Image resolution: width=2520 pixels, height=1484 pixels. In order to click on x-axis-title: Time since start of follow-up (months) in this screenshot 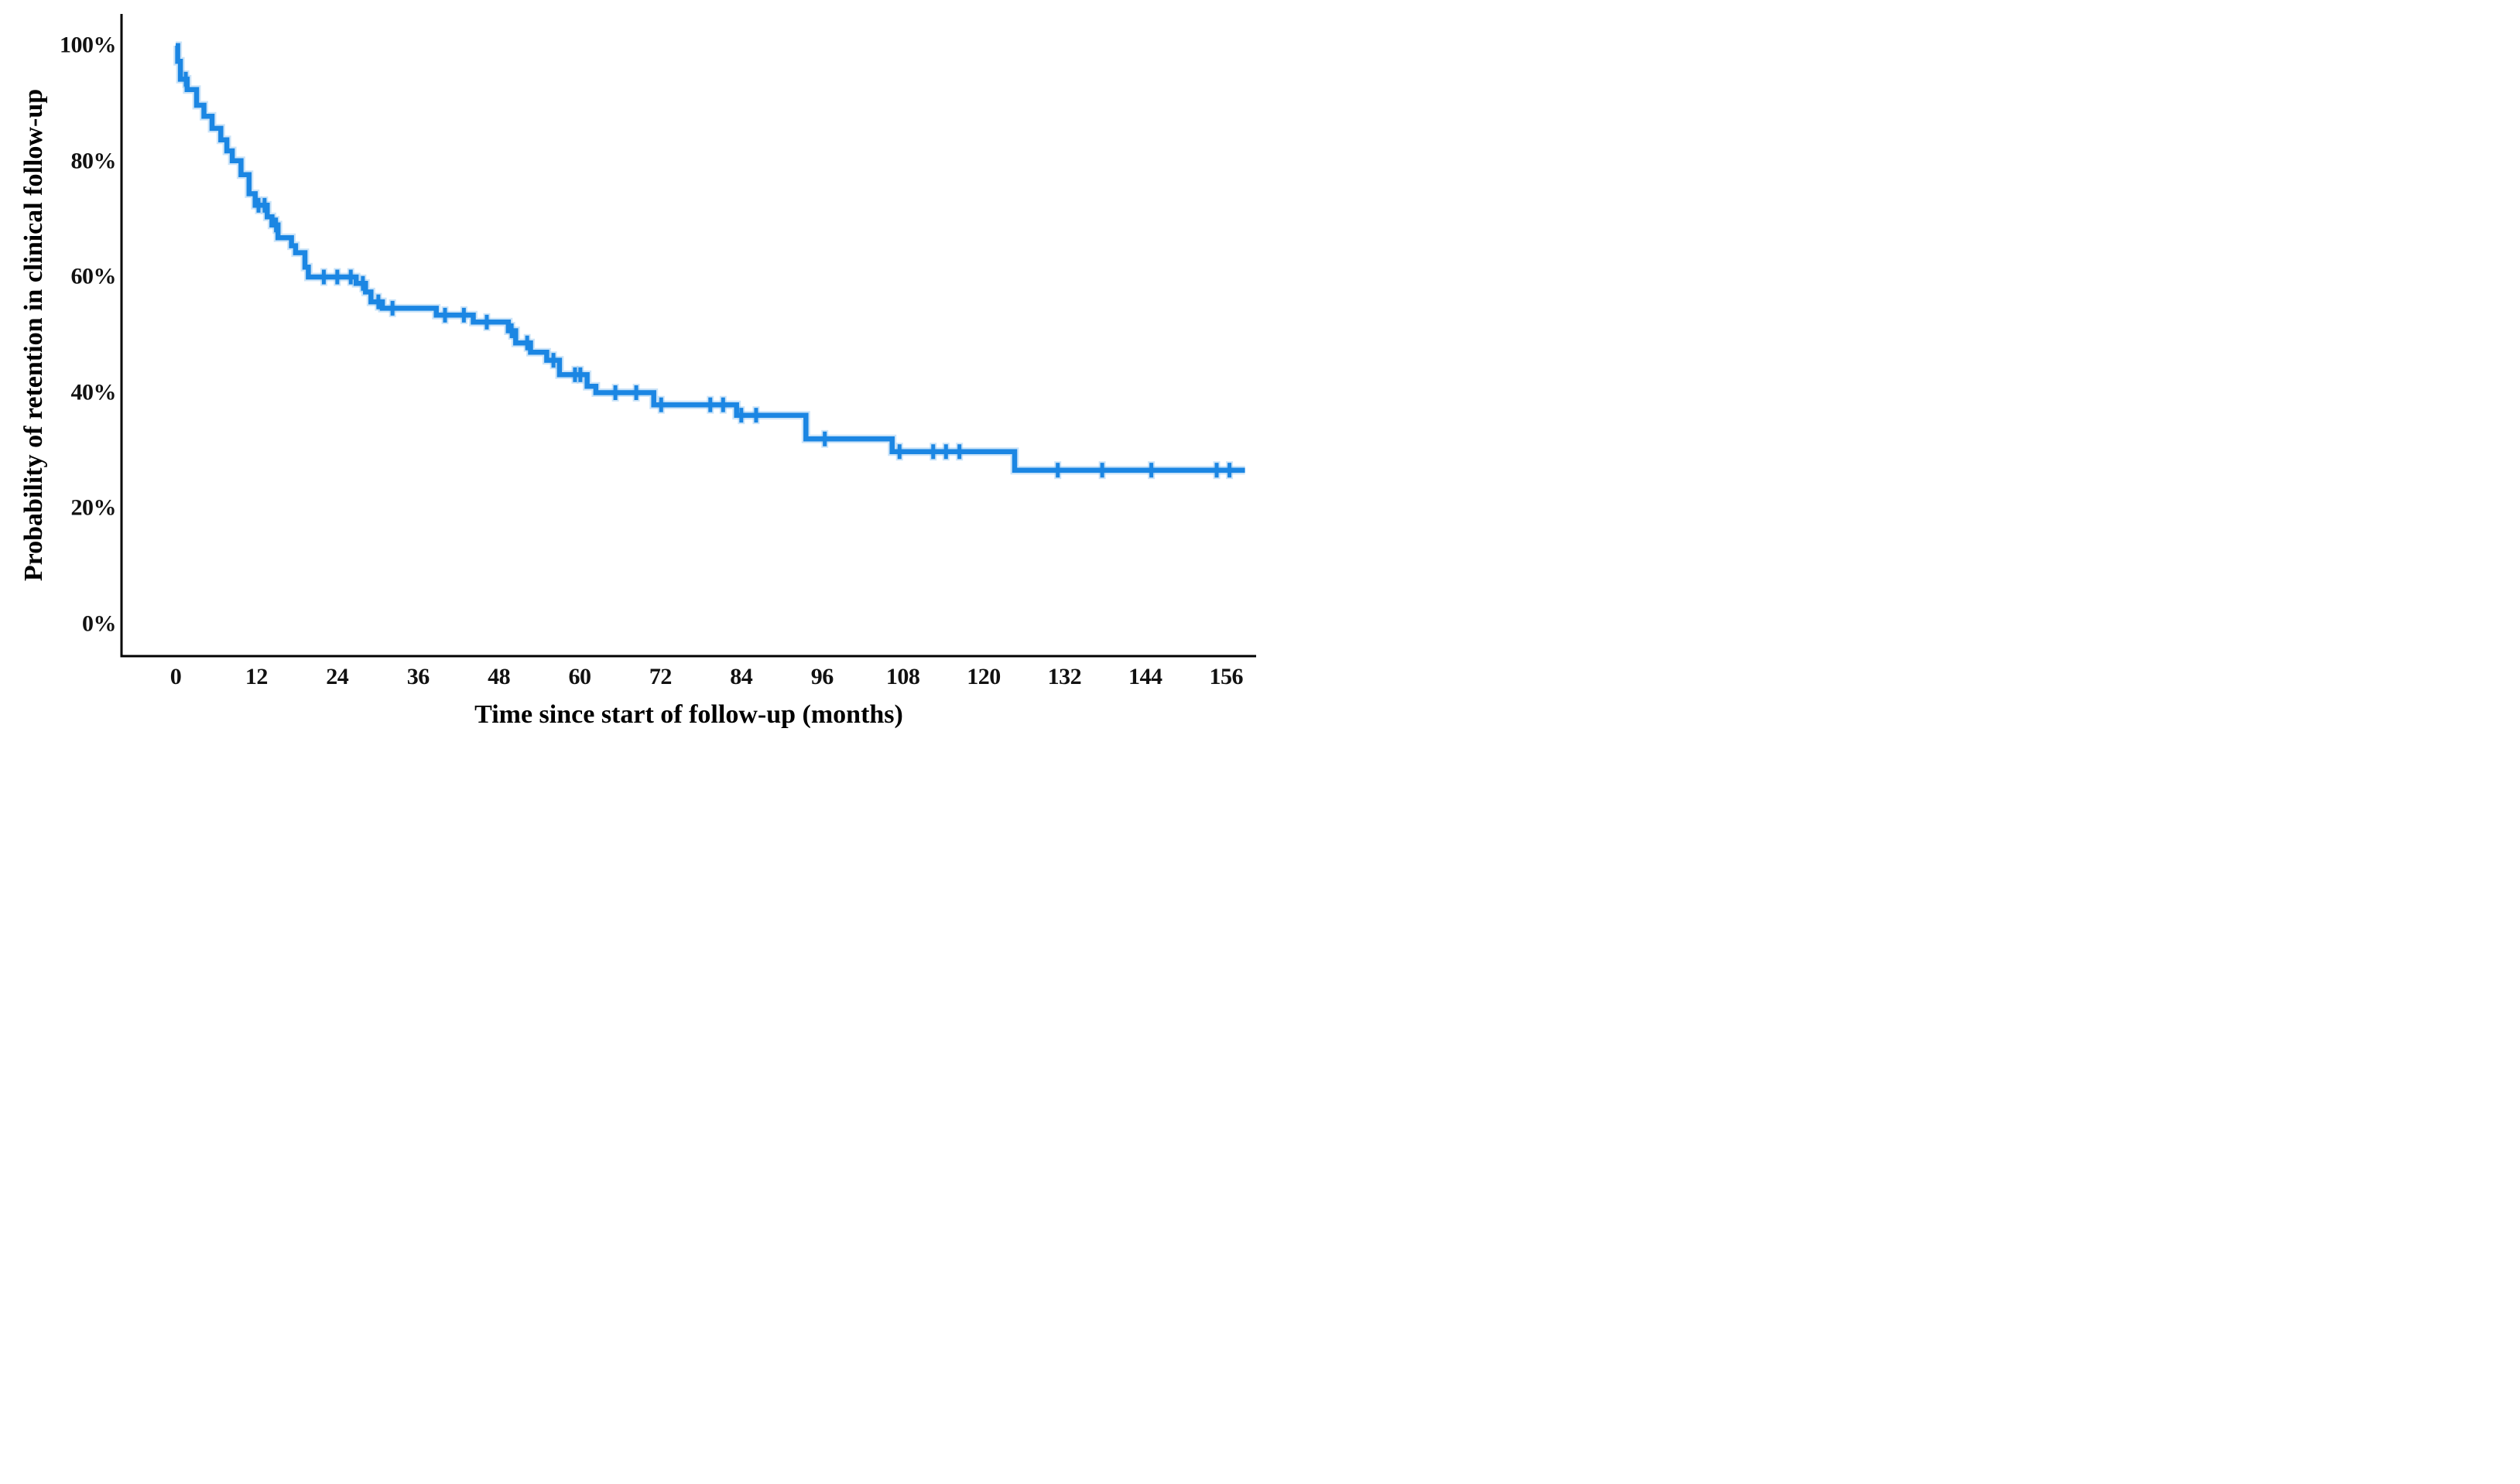, I will do `click(688, 715)`.